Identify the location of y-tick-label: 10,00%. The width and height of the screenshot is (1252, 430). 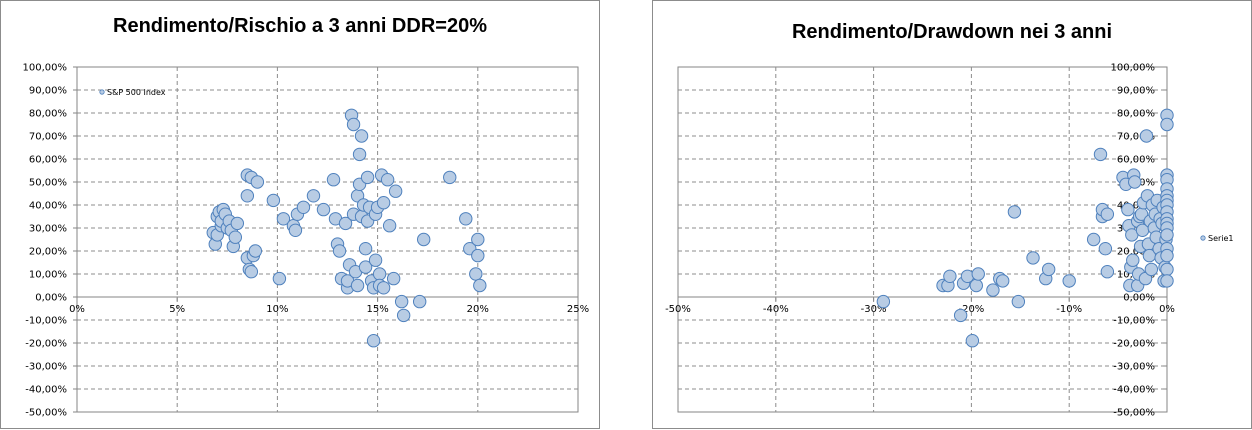
(48, 275).